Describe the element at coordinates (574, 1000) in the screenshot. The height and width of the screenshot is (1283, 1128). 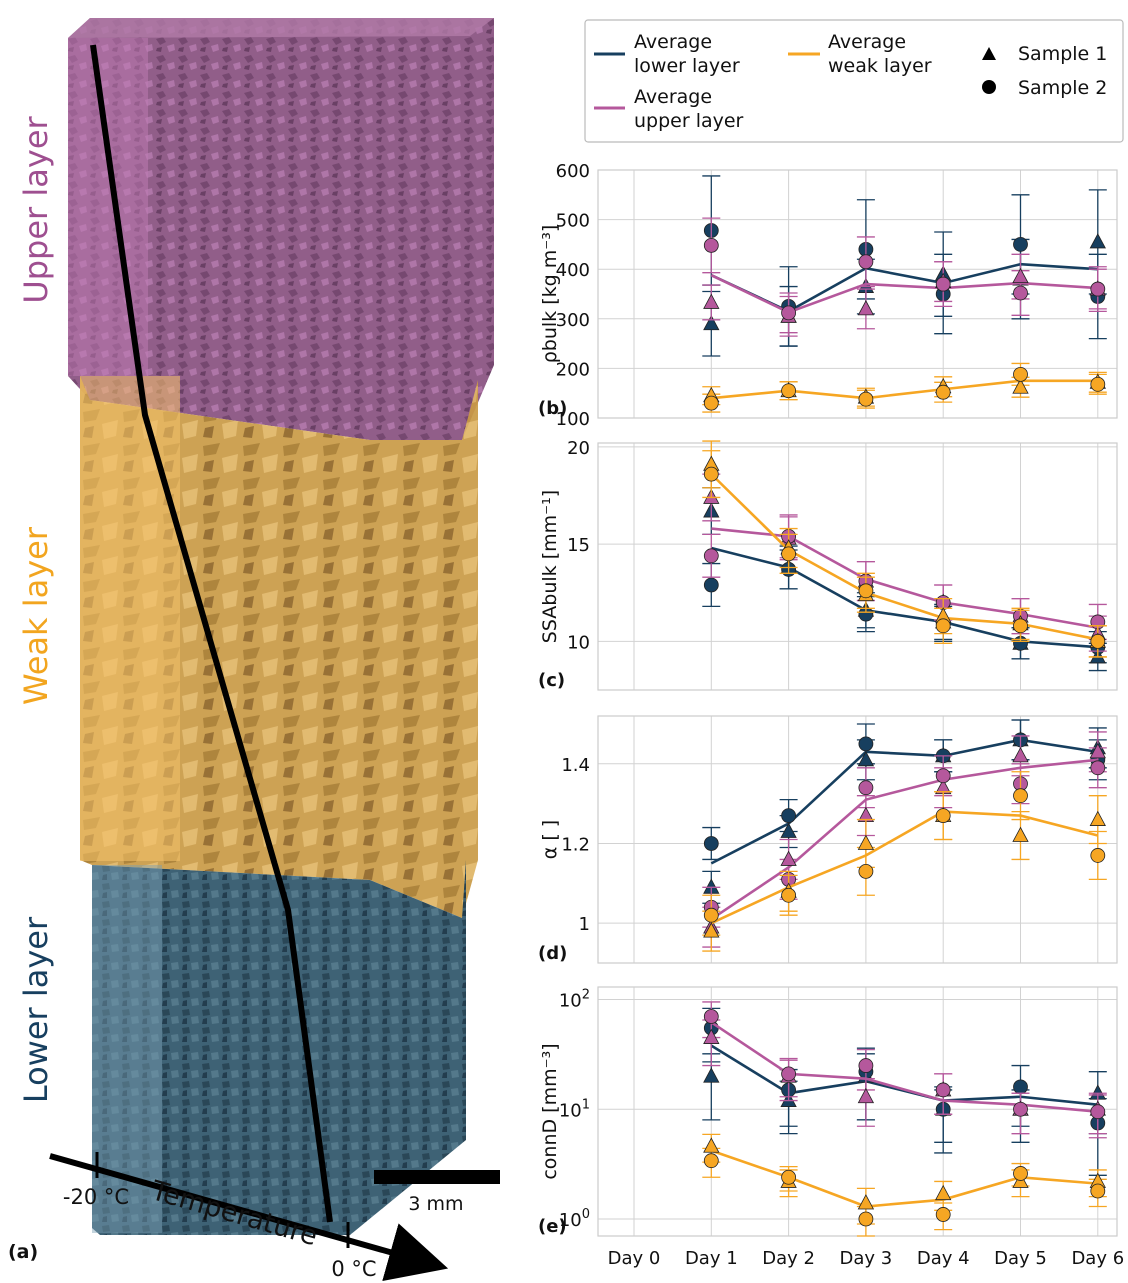
I see `y-tick-label: 10²` at that location.